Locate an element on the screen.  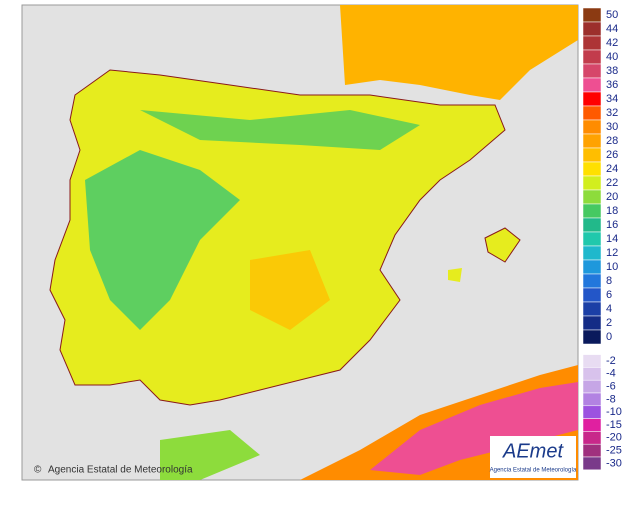
cool-area-west is located at coordinates (162, 240).